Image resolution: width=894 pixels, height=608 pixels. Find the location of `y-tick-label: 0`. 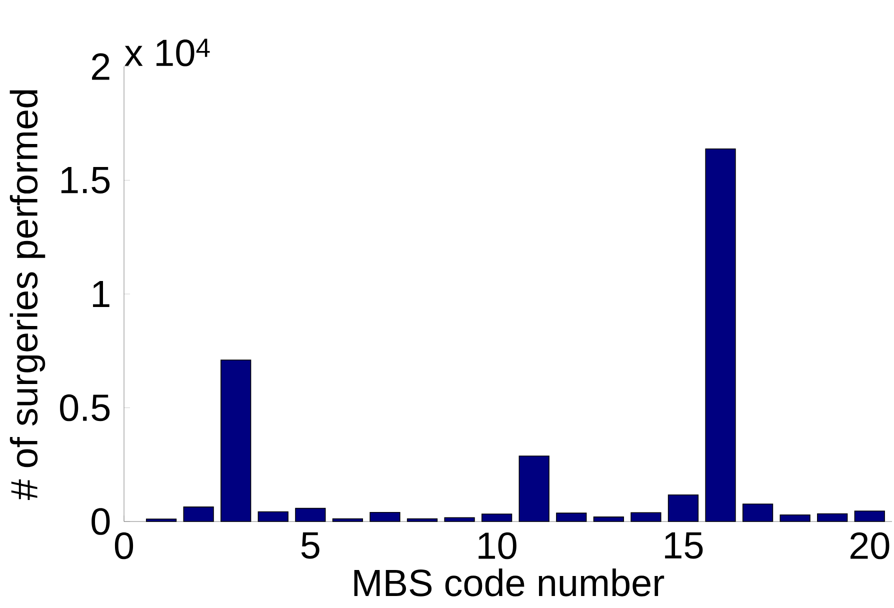

y-tick-label: 0 is located at coordinates (101, 521).